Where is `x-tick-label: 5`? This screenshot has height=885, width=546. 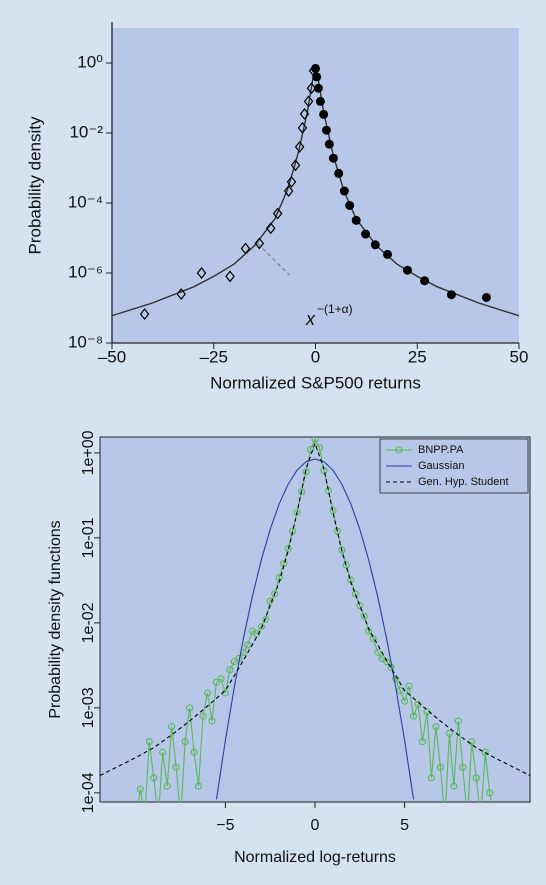
x-tick-label: 5 is located at coordinates (404, 825).